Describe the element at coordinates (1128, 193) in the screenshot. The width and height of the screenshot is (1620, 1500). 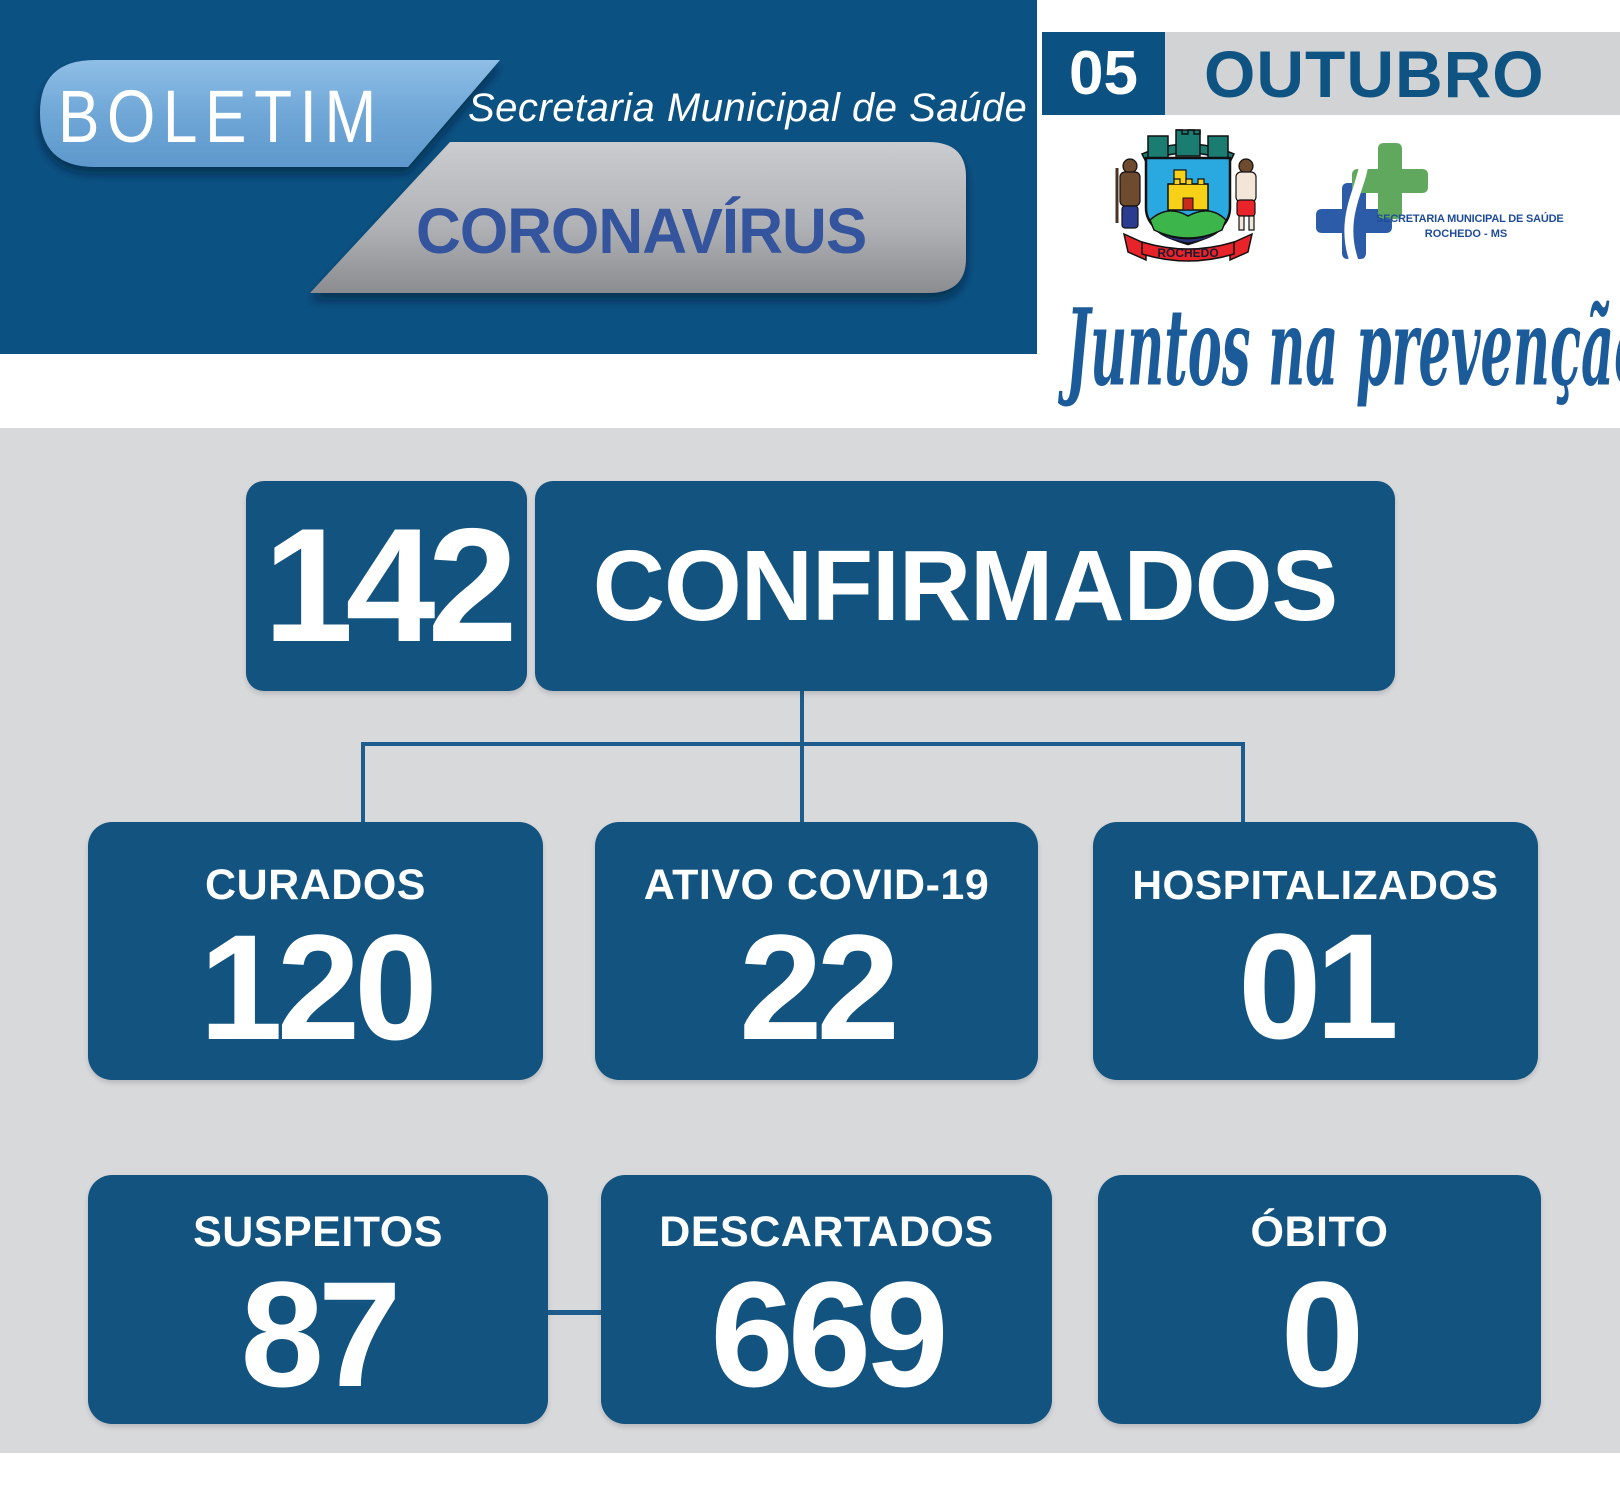
I see `crest-left-figure` at that location.